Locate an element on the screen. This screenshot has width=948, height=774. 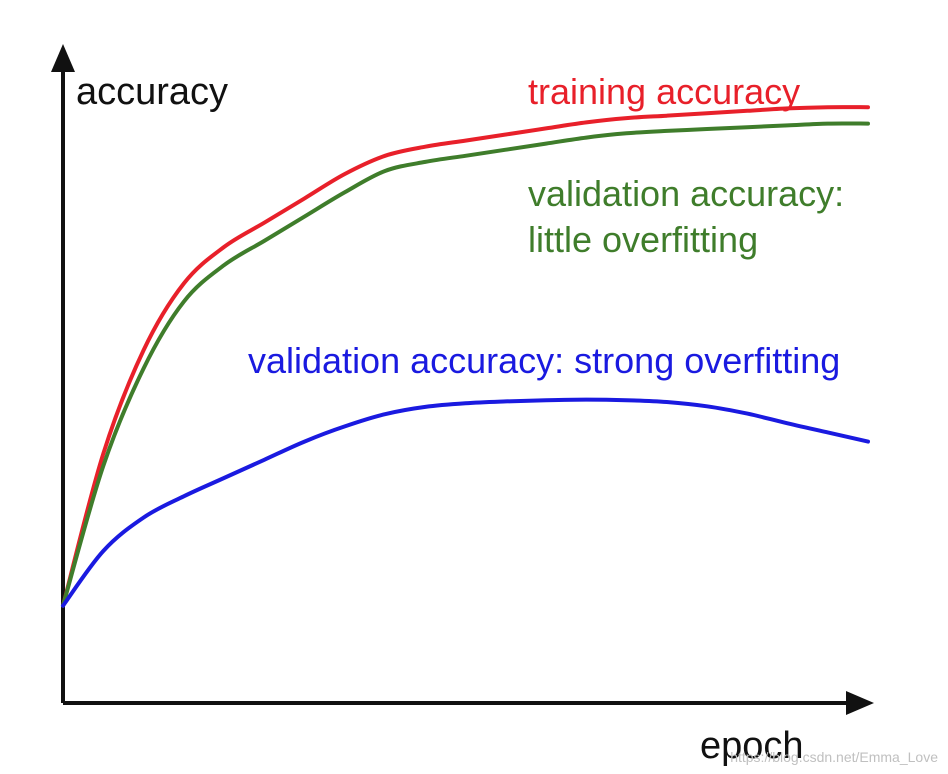
y-axis-label: accuracy is located at coordinates (152, 92).